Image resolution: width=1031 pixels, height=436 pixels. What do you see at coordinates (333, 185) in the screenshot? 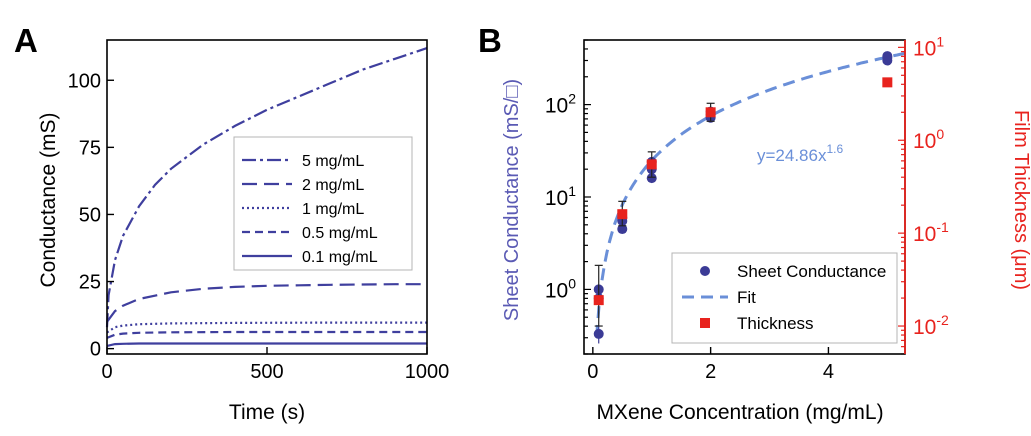
I see `legend-label-2-mg-ml: 2 mg/mL` at bounding box center [333, 185].